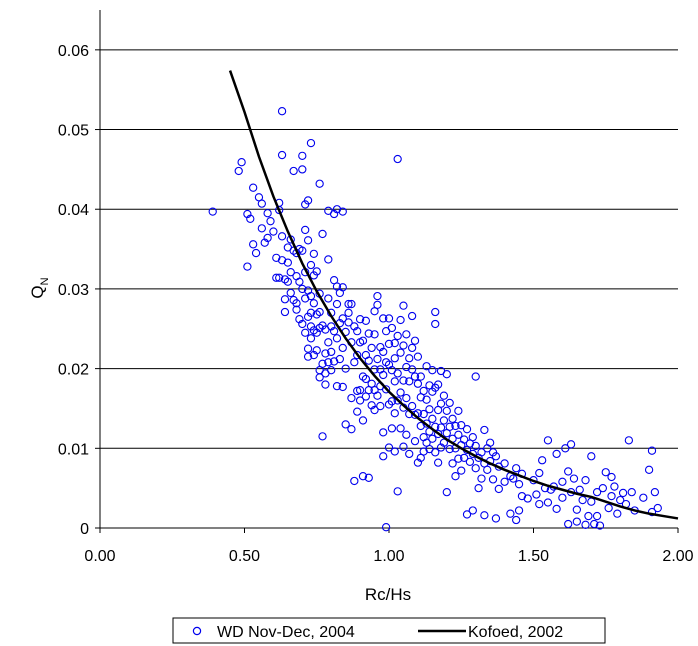 Image resolution: width=698 pixels, height=646 pixels. What do you see at coordinates (45, 281) in the screenshot?
I see `y-axis-title-subscript: N` at bounding box center [45, 281].